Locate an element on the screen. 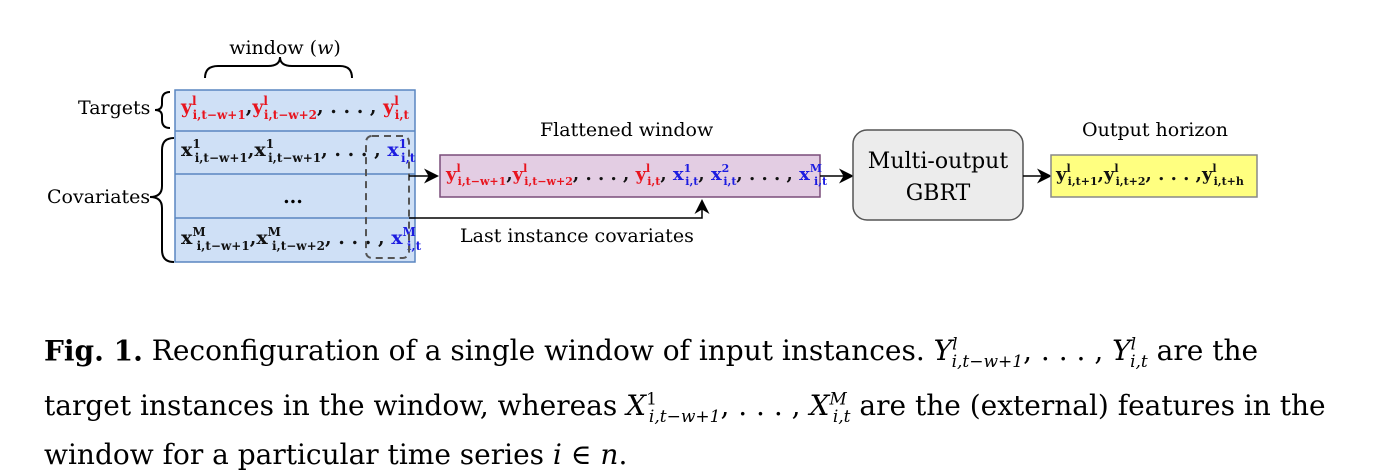  covariates-brace is located at coordinates (162, 200).